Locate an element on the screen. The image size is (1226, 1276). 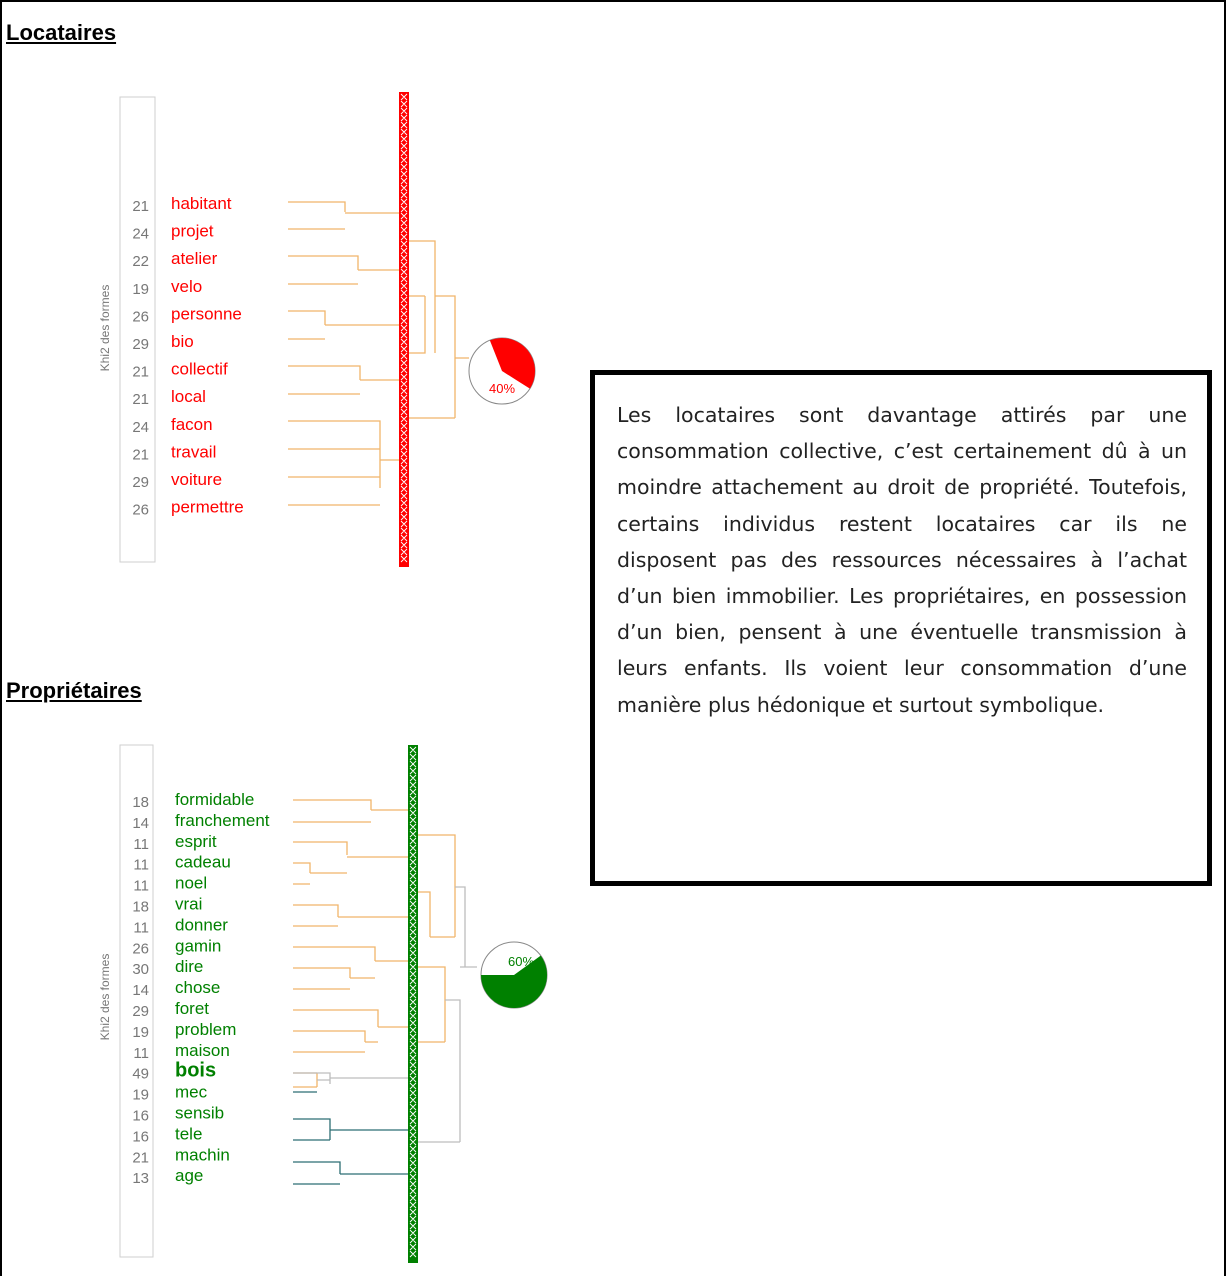
chi2-value: 30 is located at coordinates (140, 969).